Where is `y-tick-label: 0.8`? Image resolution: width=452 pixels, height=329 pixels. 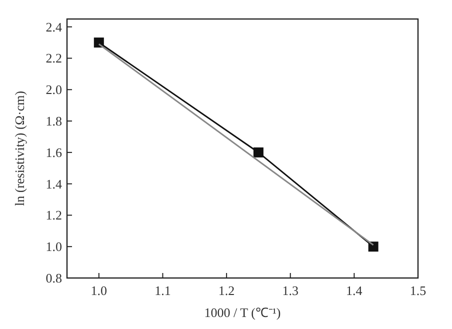 y-tick-label: 0.8 is located at coordinates (54, 278).